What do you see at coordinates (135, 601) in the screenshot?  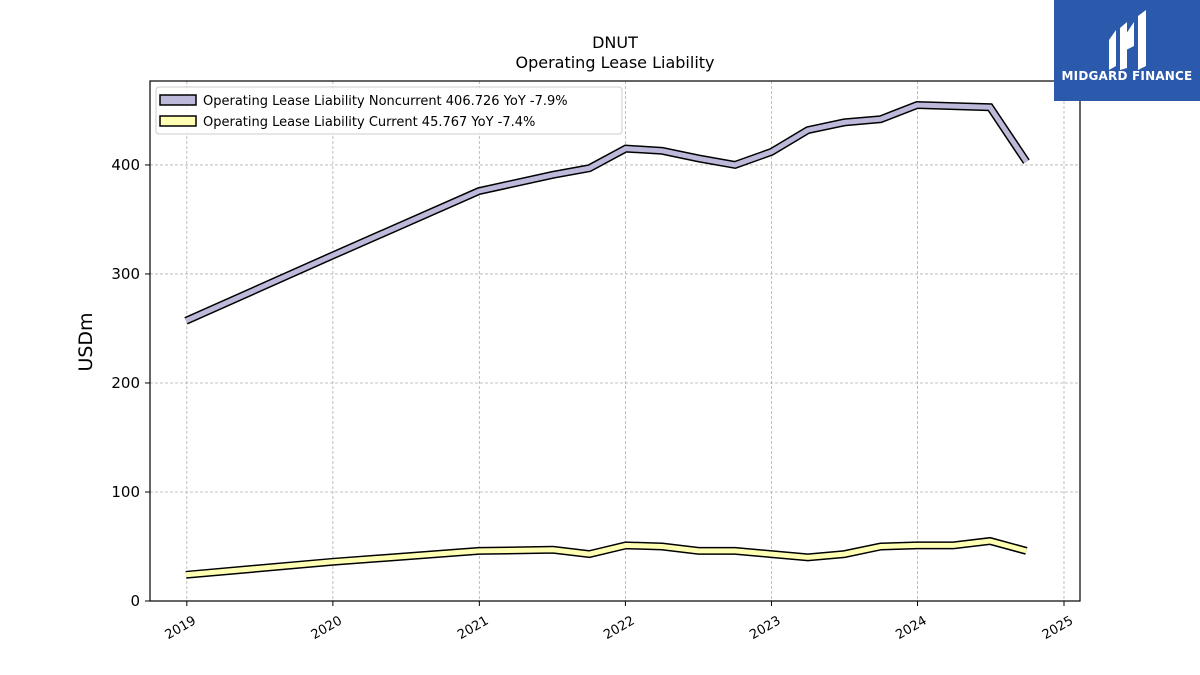 I see `y-tick-label: 0` at bounding box center [135, 601].